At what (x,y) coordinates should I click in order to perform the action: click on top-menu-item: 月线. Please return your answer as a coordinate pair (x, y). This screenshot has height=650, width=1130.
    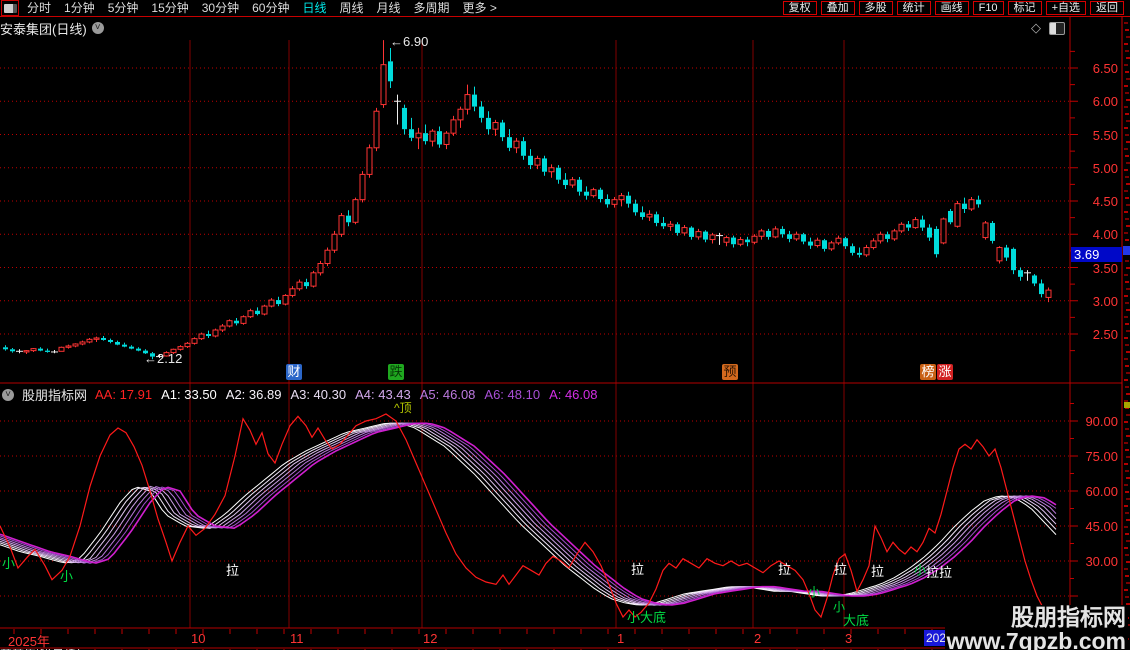
    Looking at the image, I should click on (388, 7).